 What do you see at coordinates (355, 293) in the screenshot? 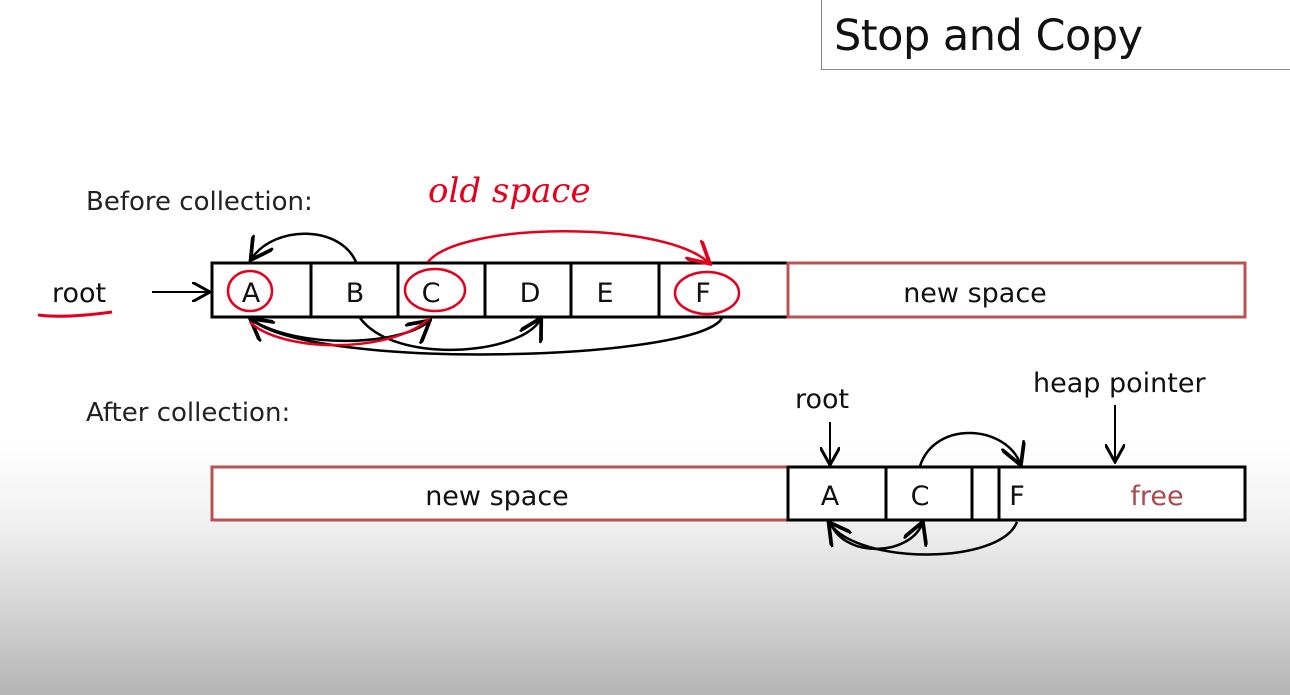
I see `before-cell-b: B` at bounding box center [355, 293].